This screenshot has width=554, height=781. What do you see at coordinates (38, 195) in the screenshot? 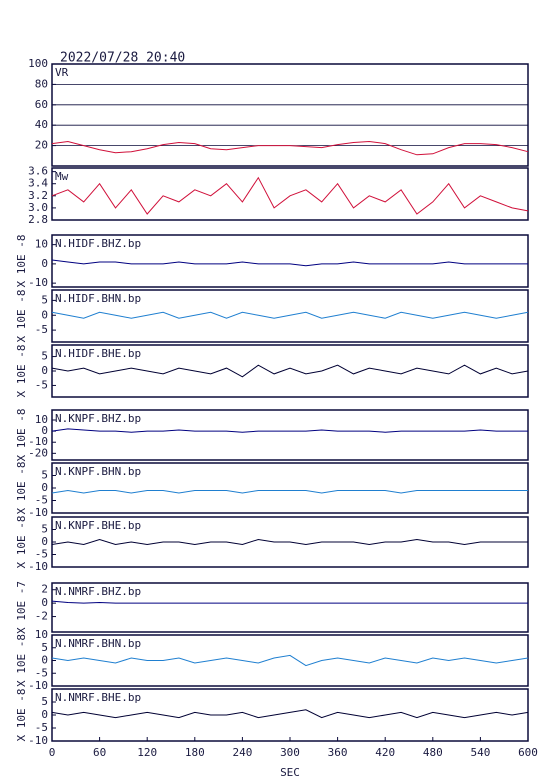
I see `y-tick-label: 3.2` at bounding box center [38, 195].